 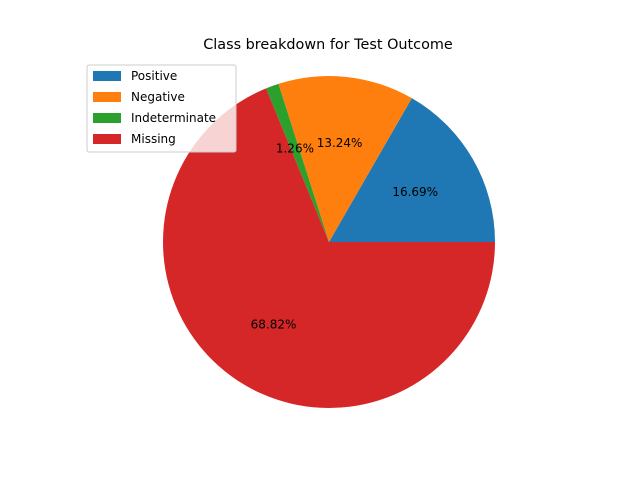 I want to click on legend-swatch-missing, so click(x=107, y=139).